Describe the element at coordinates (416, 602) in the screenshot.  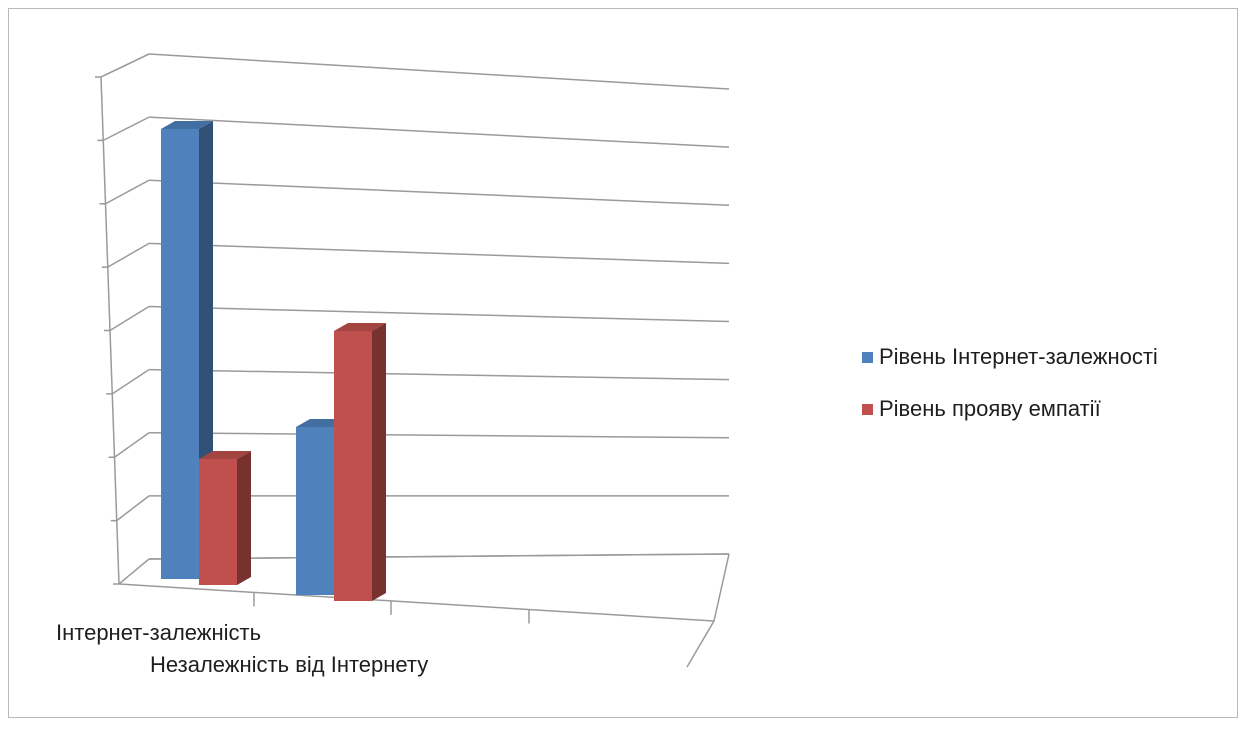
I see `floor-front-edge` at that location.